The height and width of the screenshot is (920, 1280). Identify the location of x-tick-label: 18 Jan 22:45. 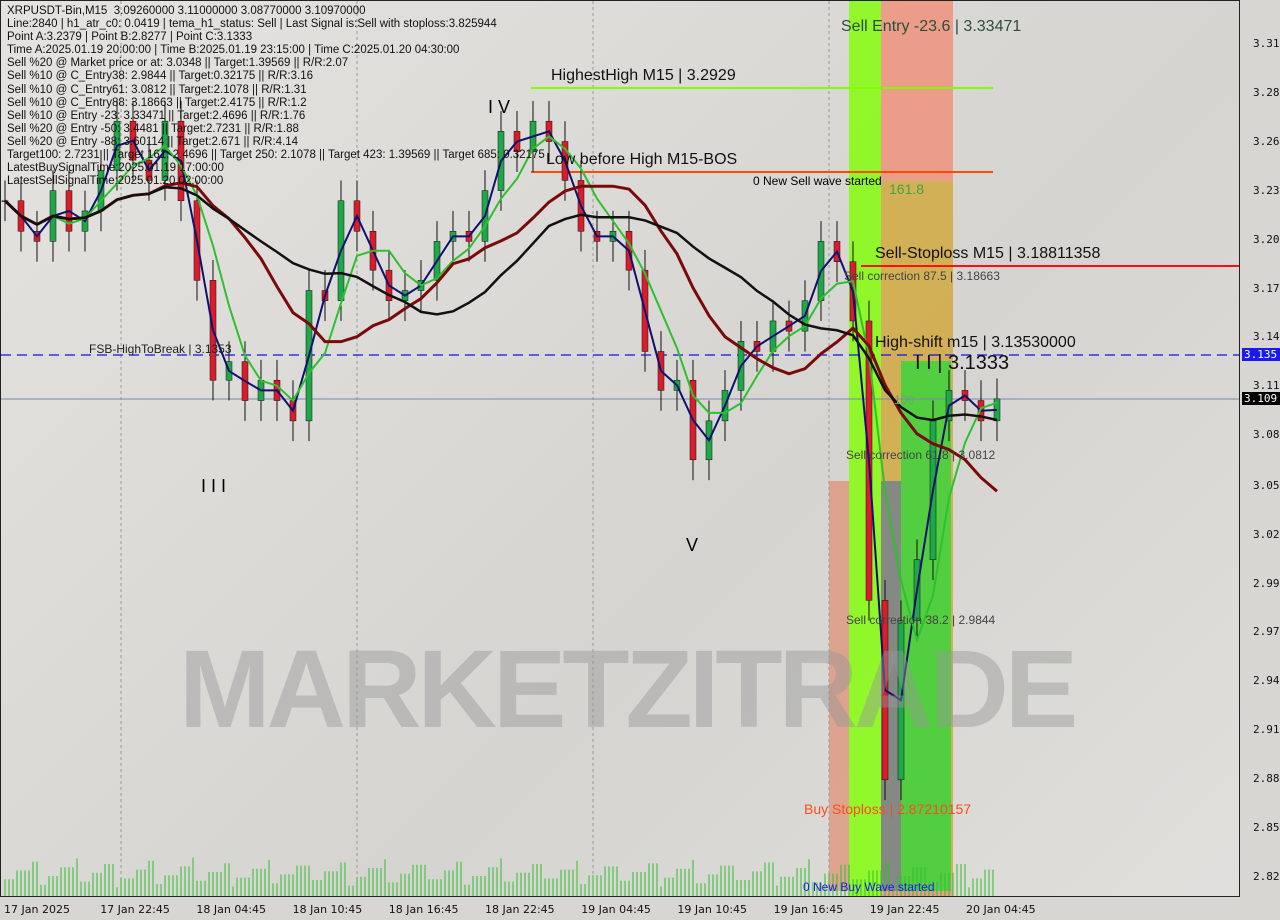
(520, 909).